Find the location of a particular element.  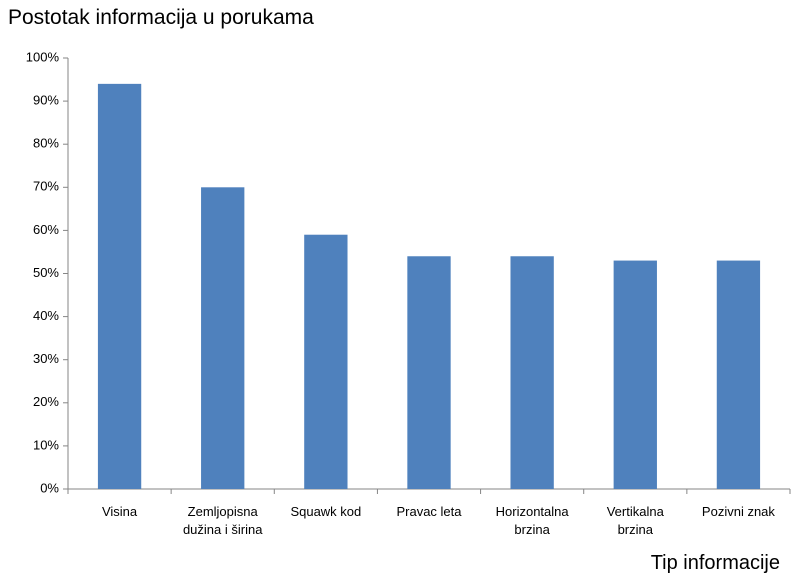

x-tick-label: Horizontalna brzina is located at coordinates (532, 520).